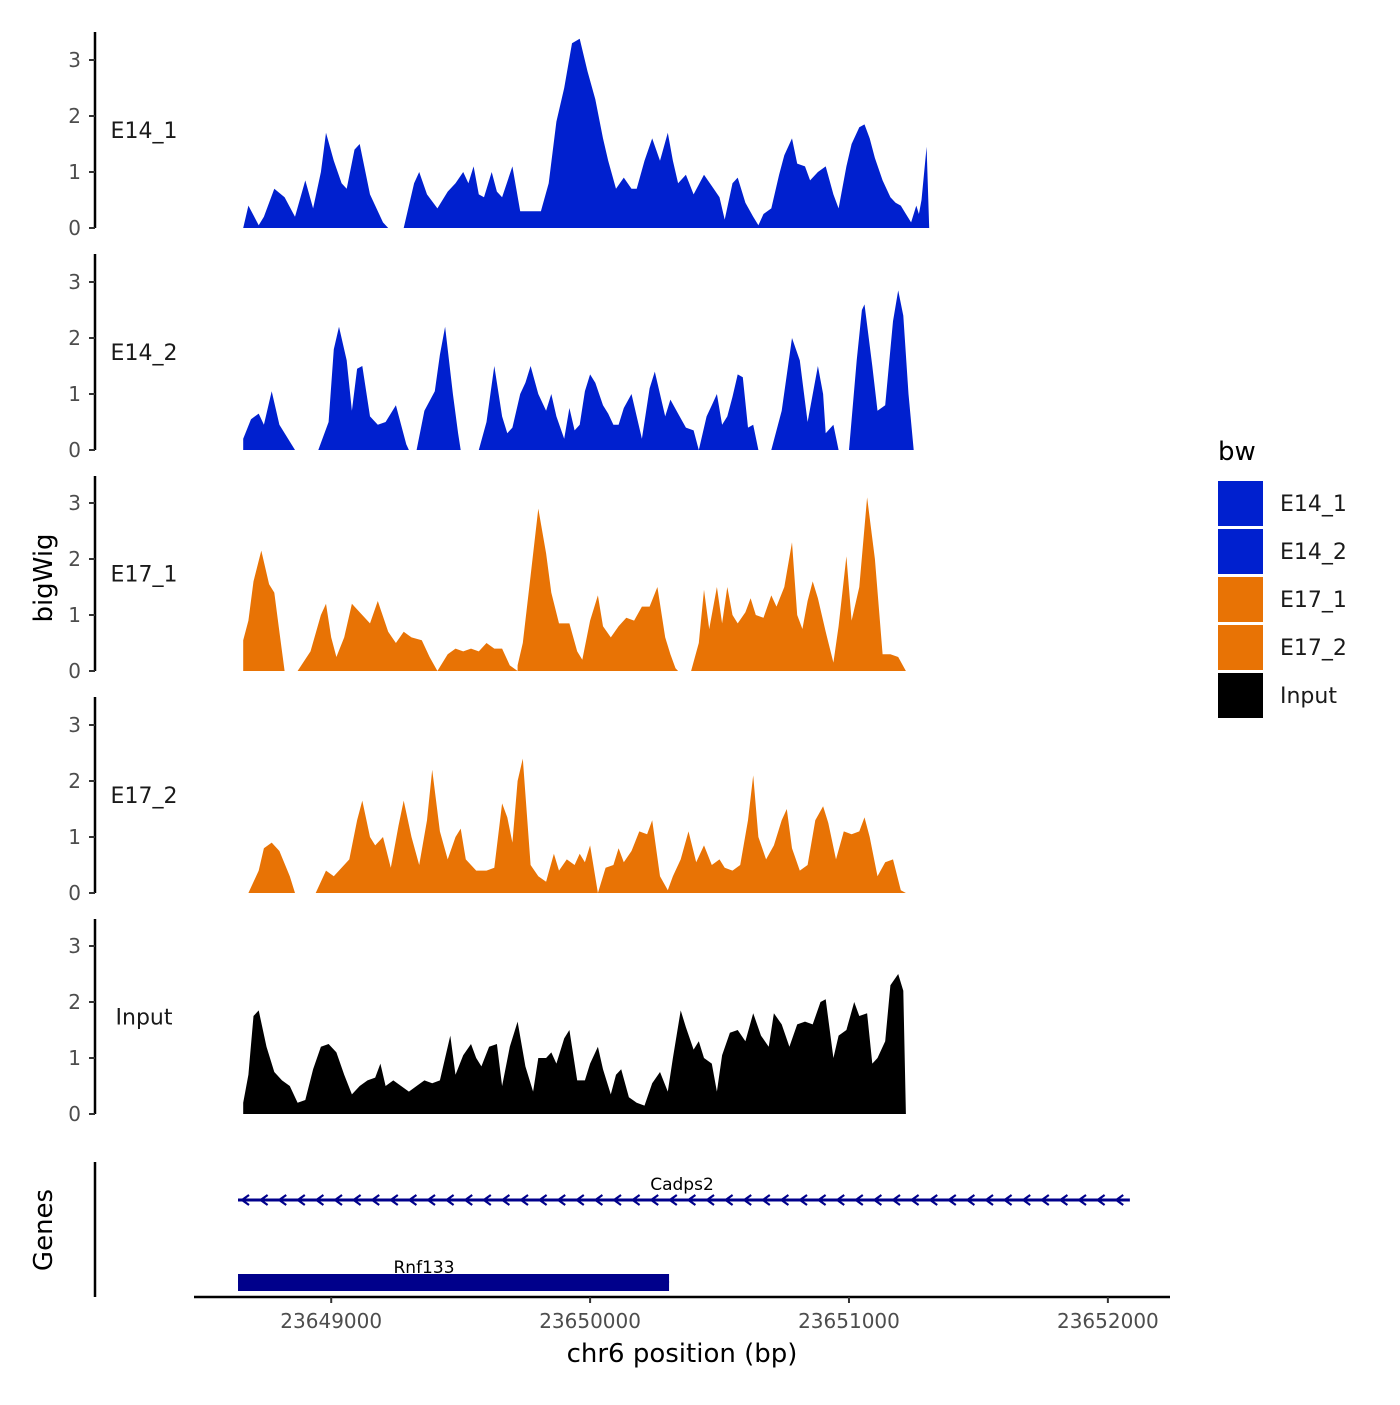  Describe the element at coordinates (574, 1044) in the screenshot. I see `area-input` at that location.